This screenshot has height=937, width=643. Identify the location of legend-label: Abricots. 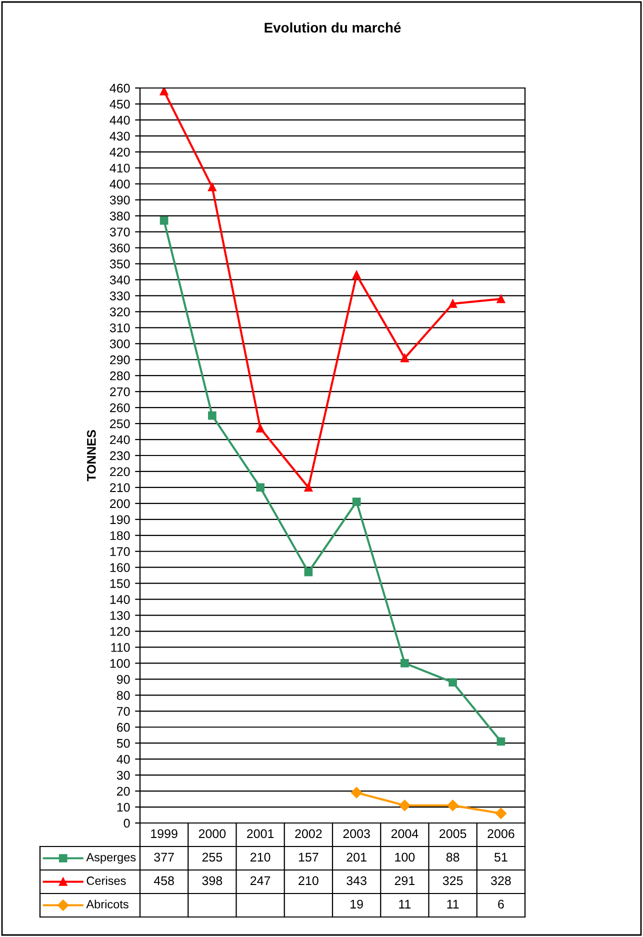
(107, 904).